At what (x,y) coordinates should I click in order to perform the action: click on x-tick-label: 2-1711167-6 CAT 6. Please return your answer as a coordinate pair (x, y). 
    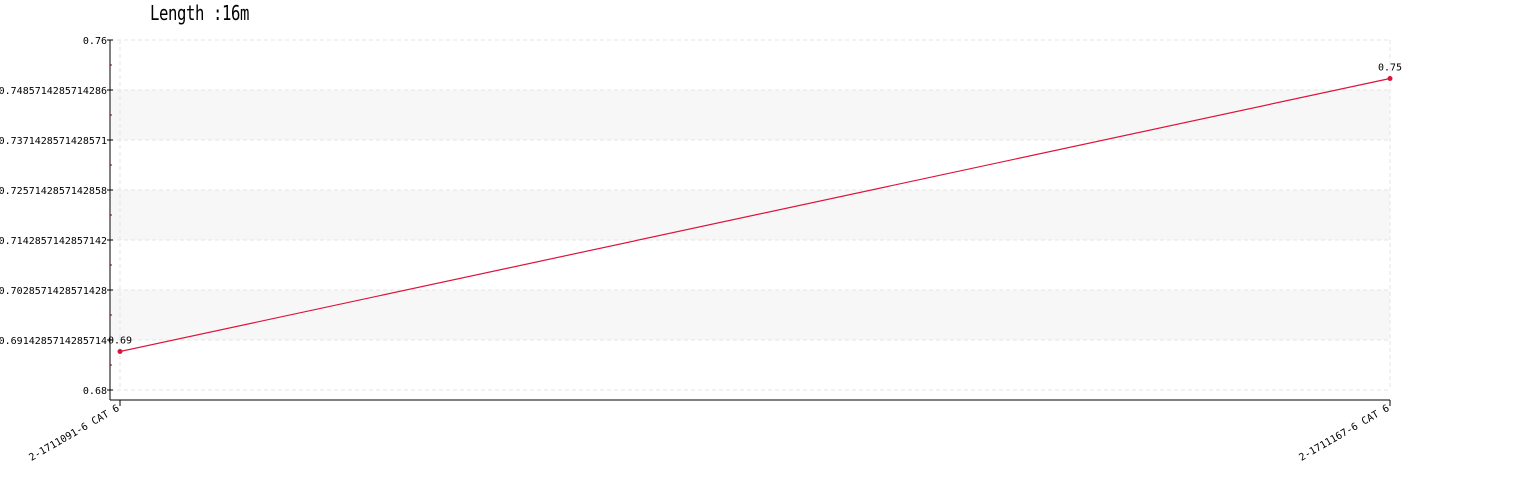
    Looking at the image, I should click on (1344, 433).